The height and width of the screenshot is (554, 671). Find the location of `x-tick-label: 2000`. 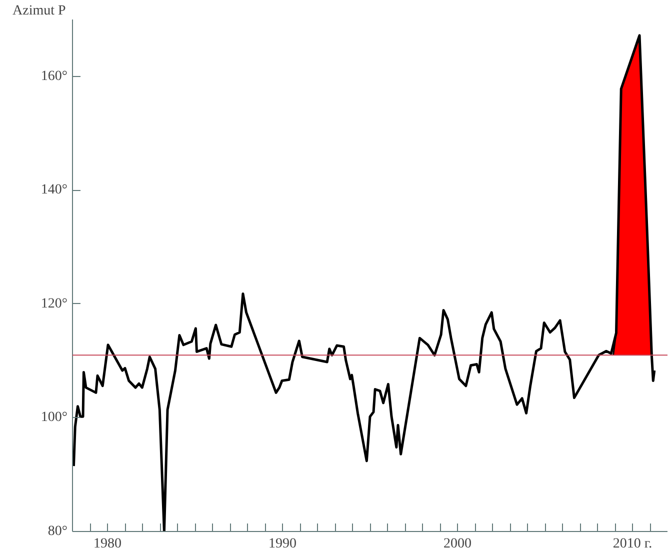

x-tick-label: 2000 is located at coordinates (458, 544).